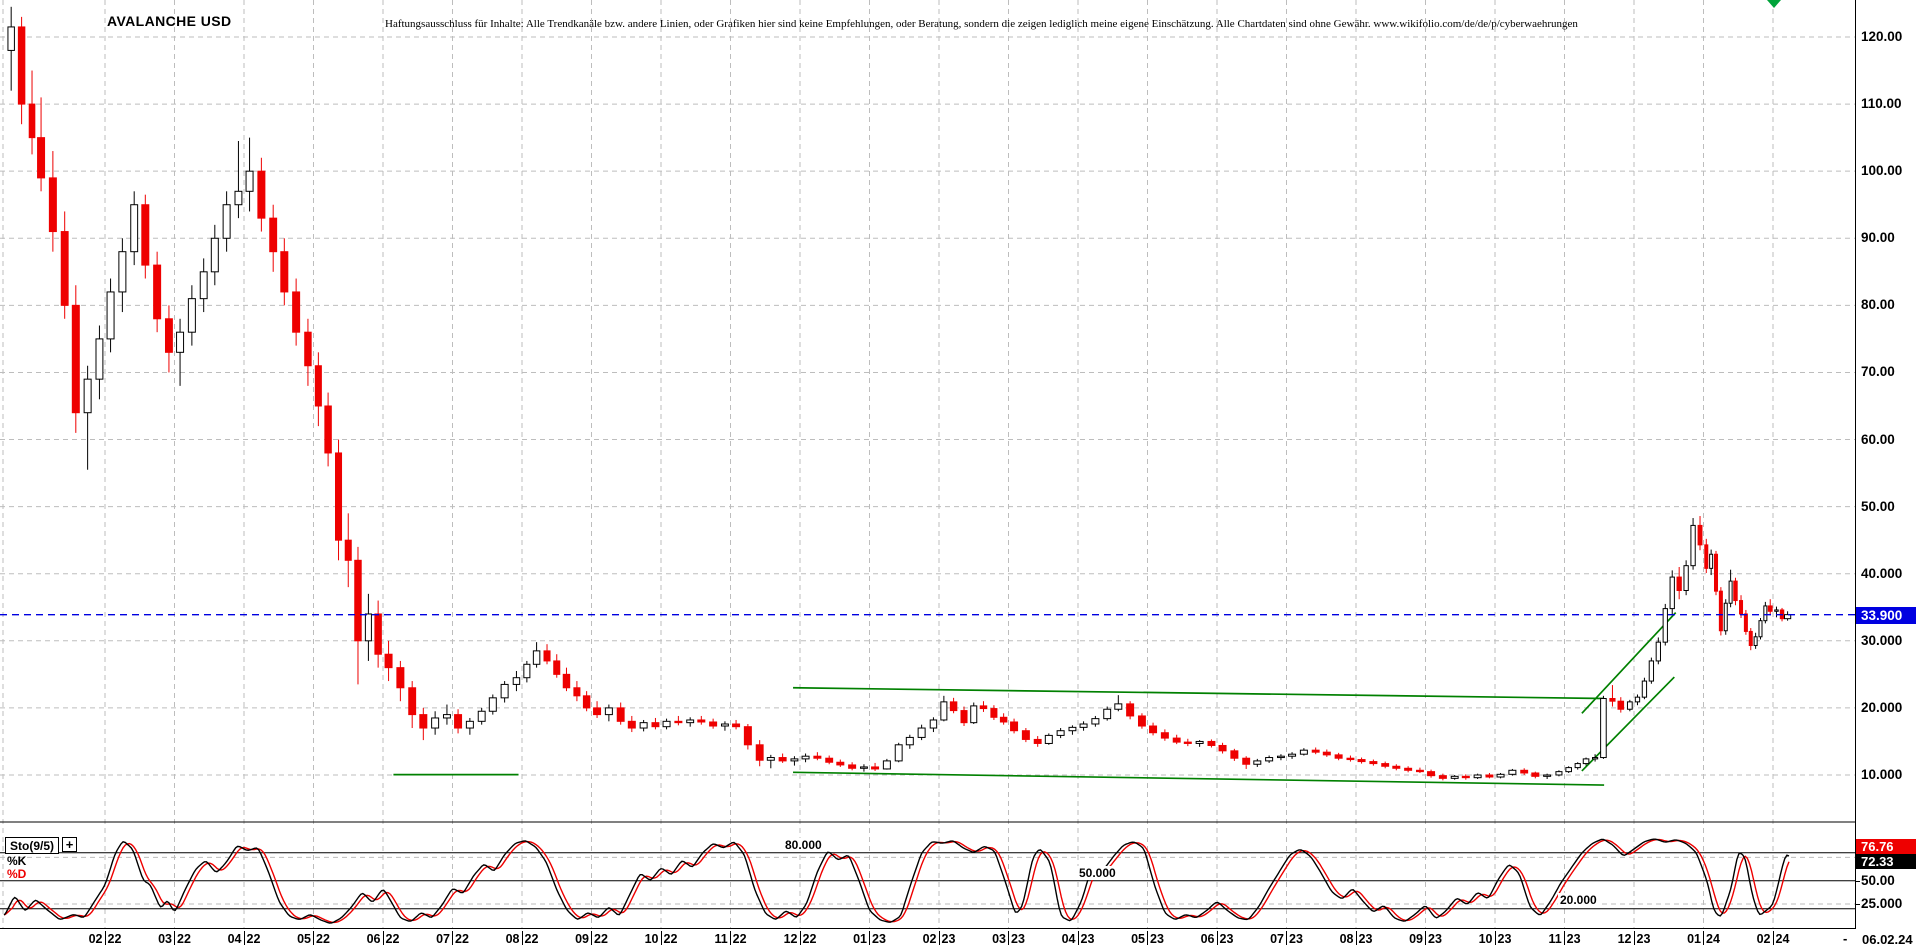 The height and width of the screenshot is (948, 1916). I want to click on month-label: 11 22, so click(730, 938).